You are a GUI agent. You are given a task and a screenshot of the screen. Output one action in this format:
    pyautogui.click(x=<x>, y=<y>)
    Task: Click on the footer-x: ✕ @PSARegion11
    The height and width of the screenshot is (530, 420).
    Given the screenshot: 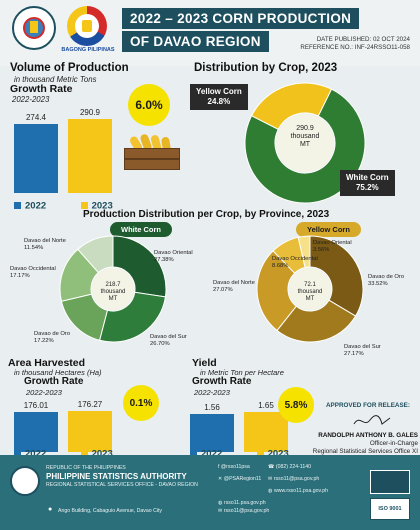 What is the action you would take?
    pyautogui.click(x=240, y=479)
    